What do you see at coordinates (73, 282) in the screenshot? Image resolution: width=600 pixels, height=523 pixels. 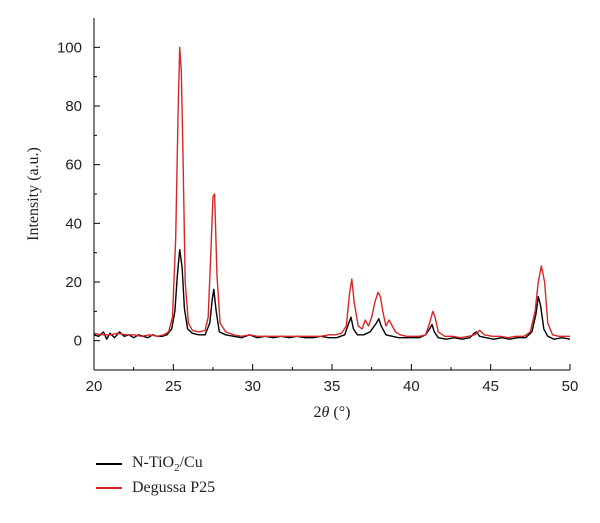 I see `y-tick-label: 20` at bounding box center [73, 282].